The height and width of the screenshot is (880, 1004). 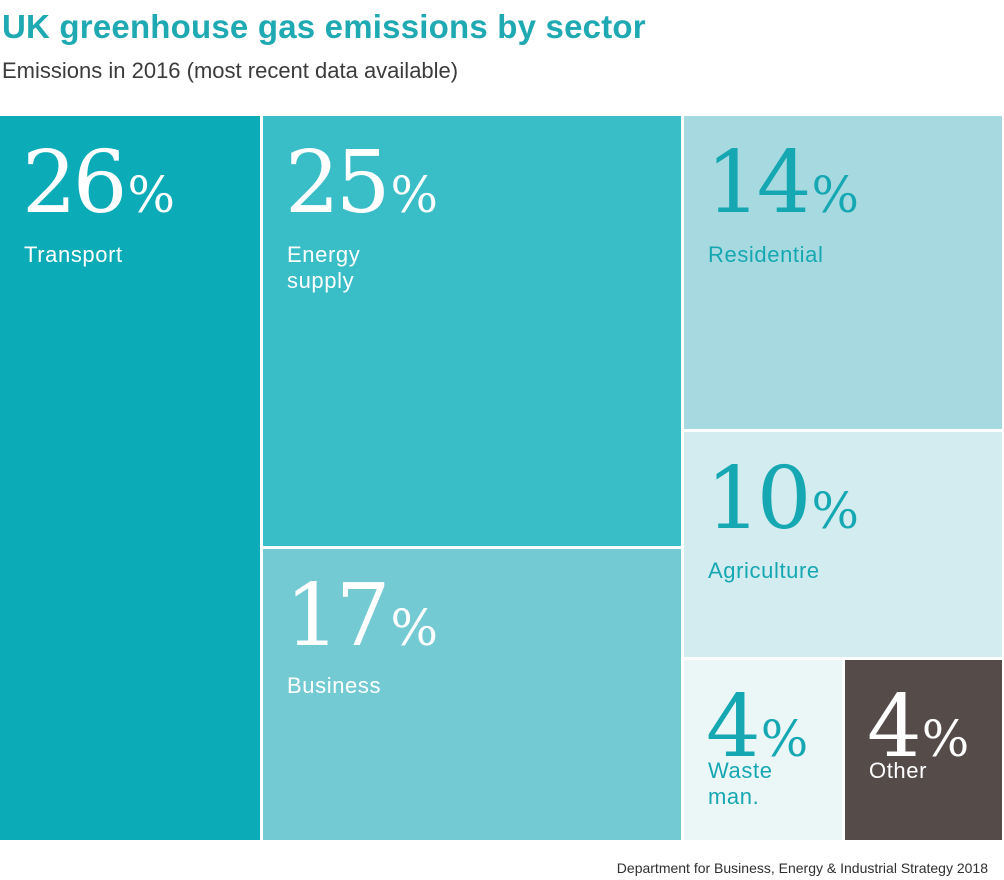 I want to click on tile-business: 17% Business, so click(x=472, y=694).